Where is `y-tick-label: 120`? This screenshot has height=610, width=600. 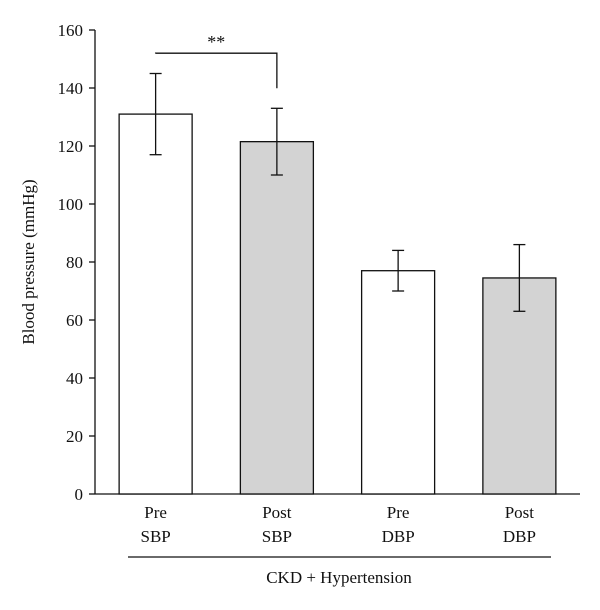
y-tick-label: 120 is located at coordinates (71, 146).